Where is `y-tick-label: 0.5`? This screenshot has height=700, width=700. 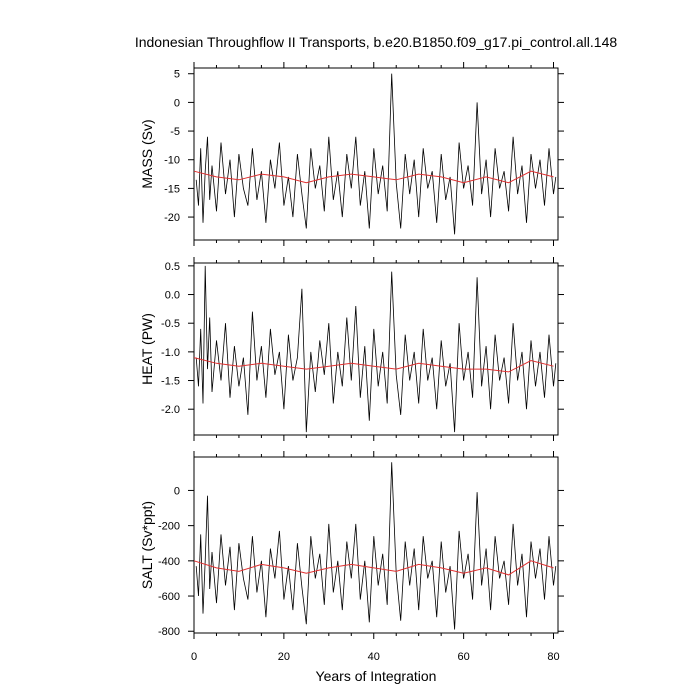 y-tick-label: 0.5 is located at coordinates (172, 267).